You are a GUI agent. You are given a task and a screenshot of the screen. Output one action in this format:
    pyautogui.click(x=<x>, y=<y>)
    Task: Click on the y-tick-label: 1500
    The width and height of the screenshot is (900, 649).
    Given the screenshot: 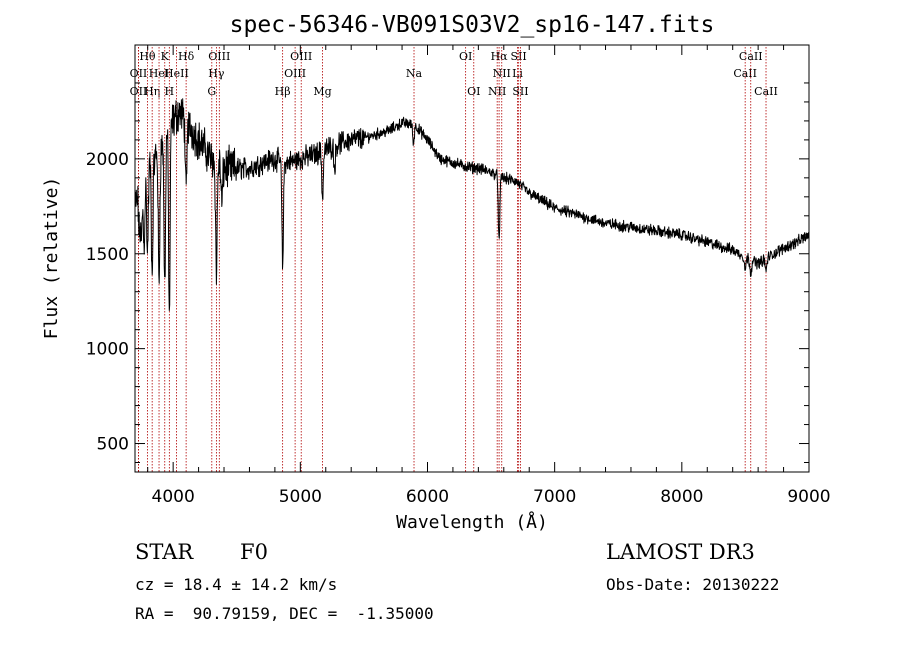 What is the action you would take?
    pyautogui.click(x=107, y=255)
    